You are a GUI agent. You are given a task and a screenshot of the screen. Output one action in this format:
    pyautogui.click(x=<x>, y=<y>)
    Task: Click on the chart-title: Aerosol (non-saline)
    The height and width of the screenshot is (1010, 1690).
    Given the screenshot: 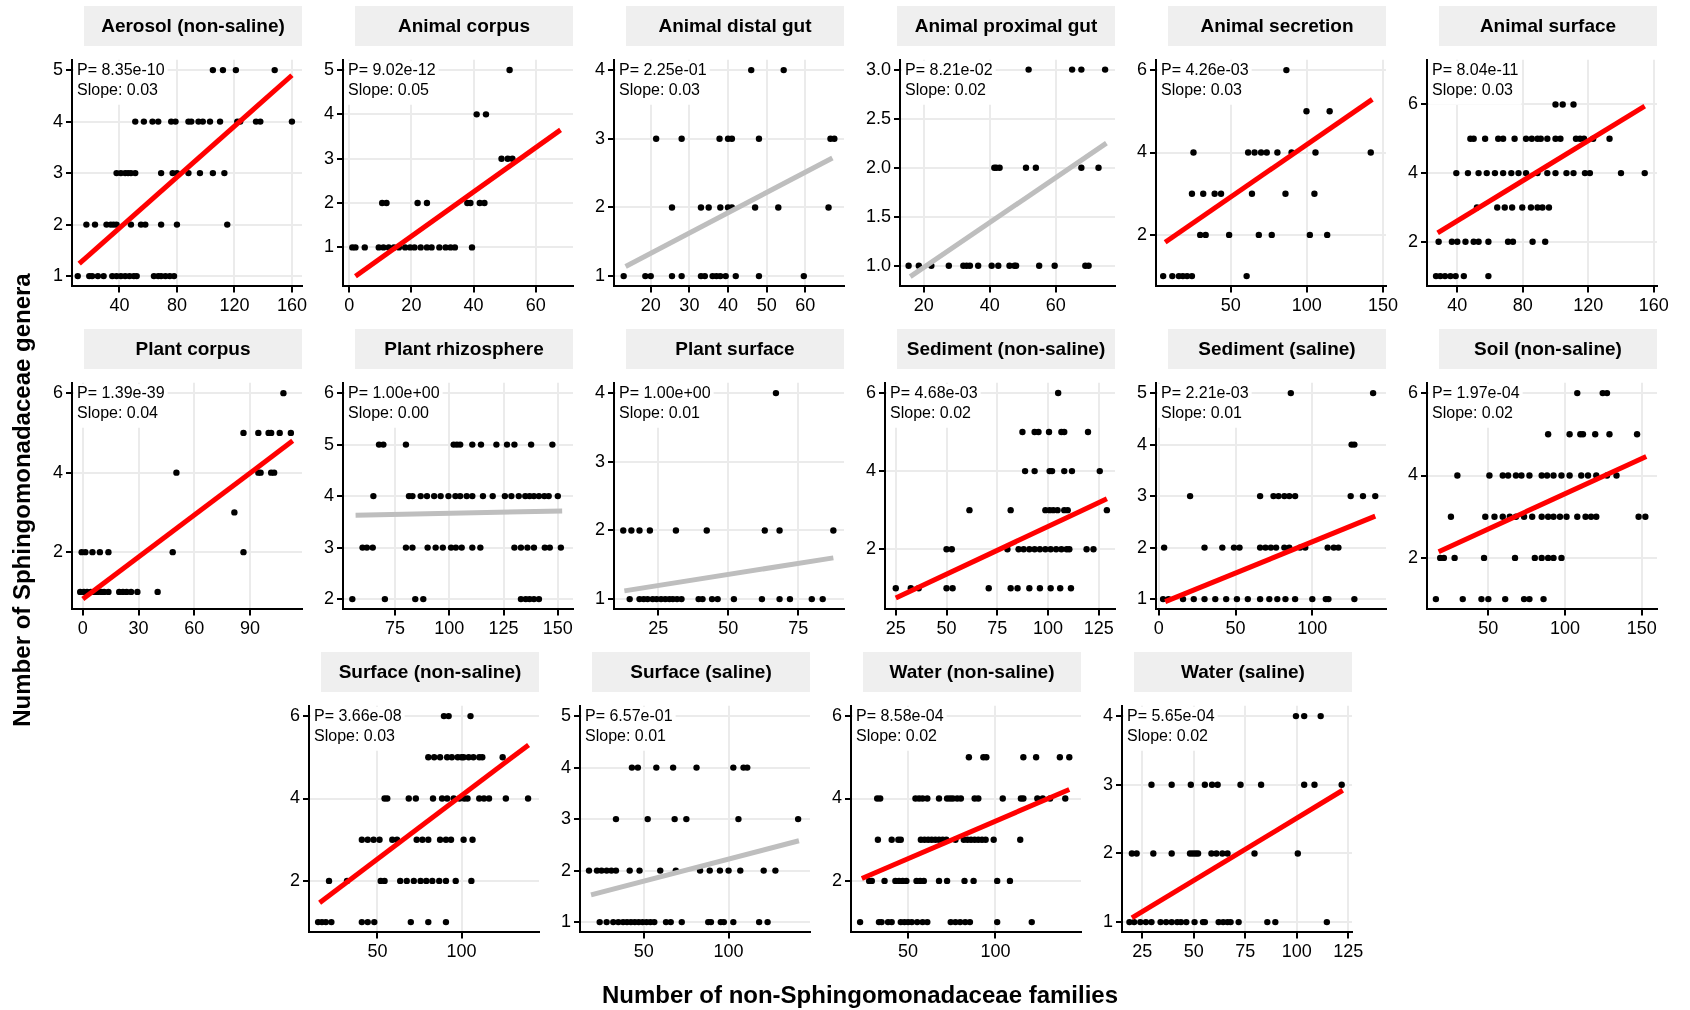 What is the action you would take?
    pyautogui.click(x=193, y=26)
    